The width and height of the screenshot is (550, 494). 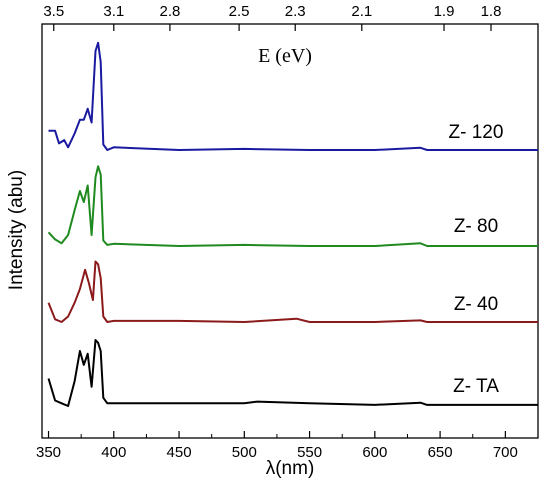 What do you see at coordinates (295, 11) in the screenshot?
I see `top-tick-label: 2.3` at bounding box center [295, 11].